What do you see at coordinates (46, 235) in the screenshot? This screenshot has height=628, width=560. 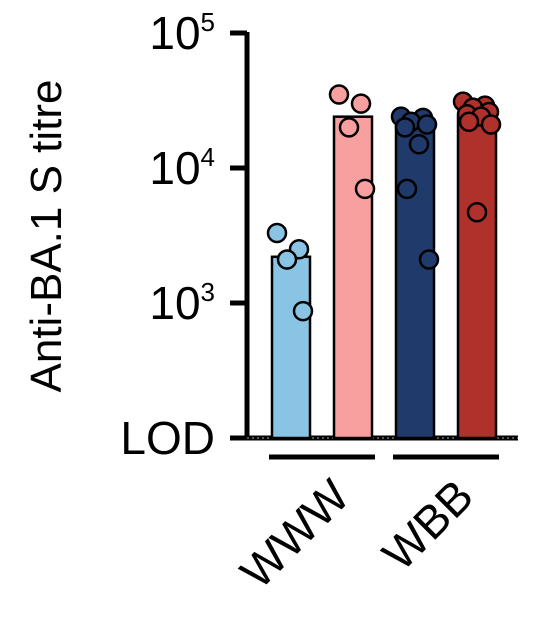 I see `y-axis-label: Anti-BA.1 S titre` at bounding box center [46, 235].